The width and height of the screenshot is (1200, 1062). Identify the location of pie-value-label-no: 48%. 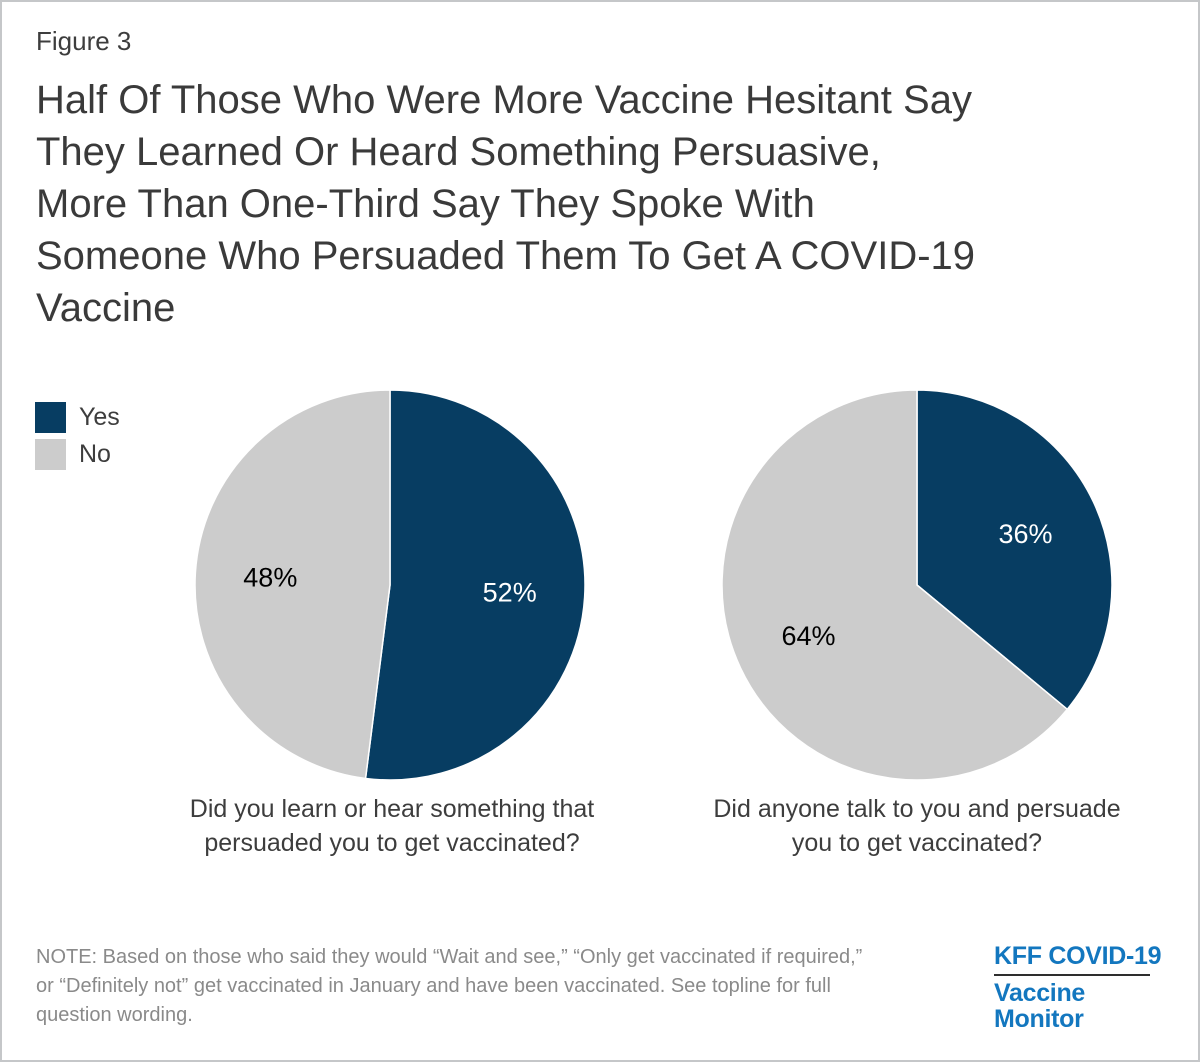
(270, 577).